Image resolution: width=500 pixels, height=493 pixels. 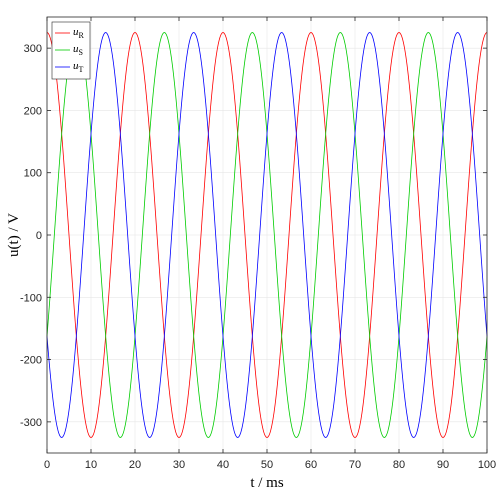 I want to click on y-tick-label: 100, so click(x=33, y=174).